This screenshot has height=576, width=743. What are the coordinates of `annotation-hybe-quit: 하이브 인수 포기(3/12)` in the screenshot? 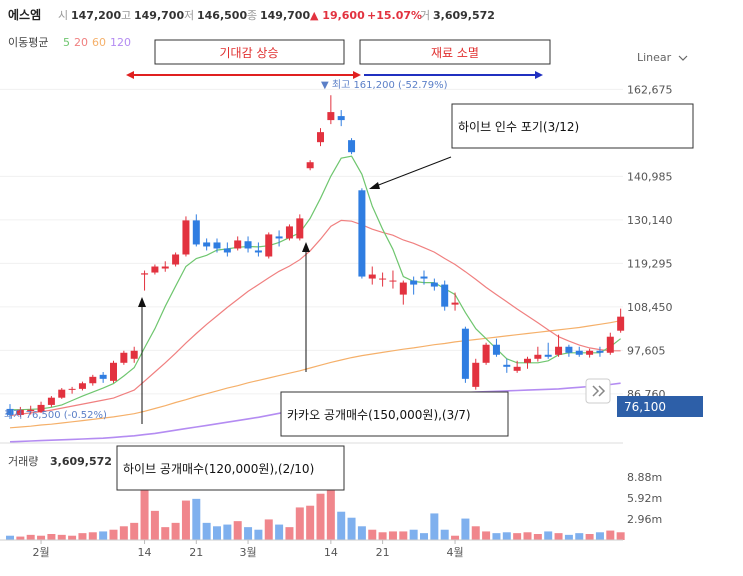 It's located at (518, 127).